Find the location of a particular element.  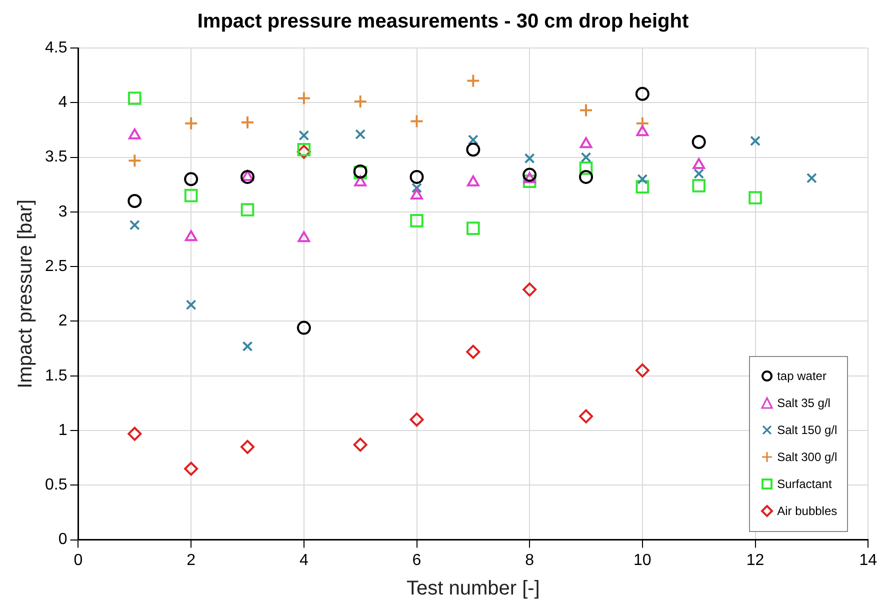

legend-label: Salt 300 g/l is located at coordinates (807, 457).